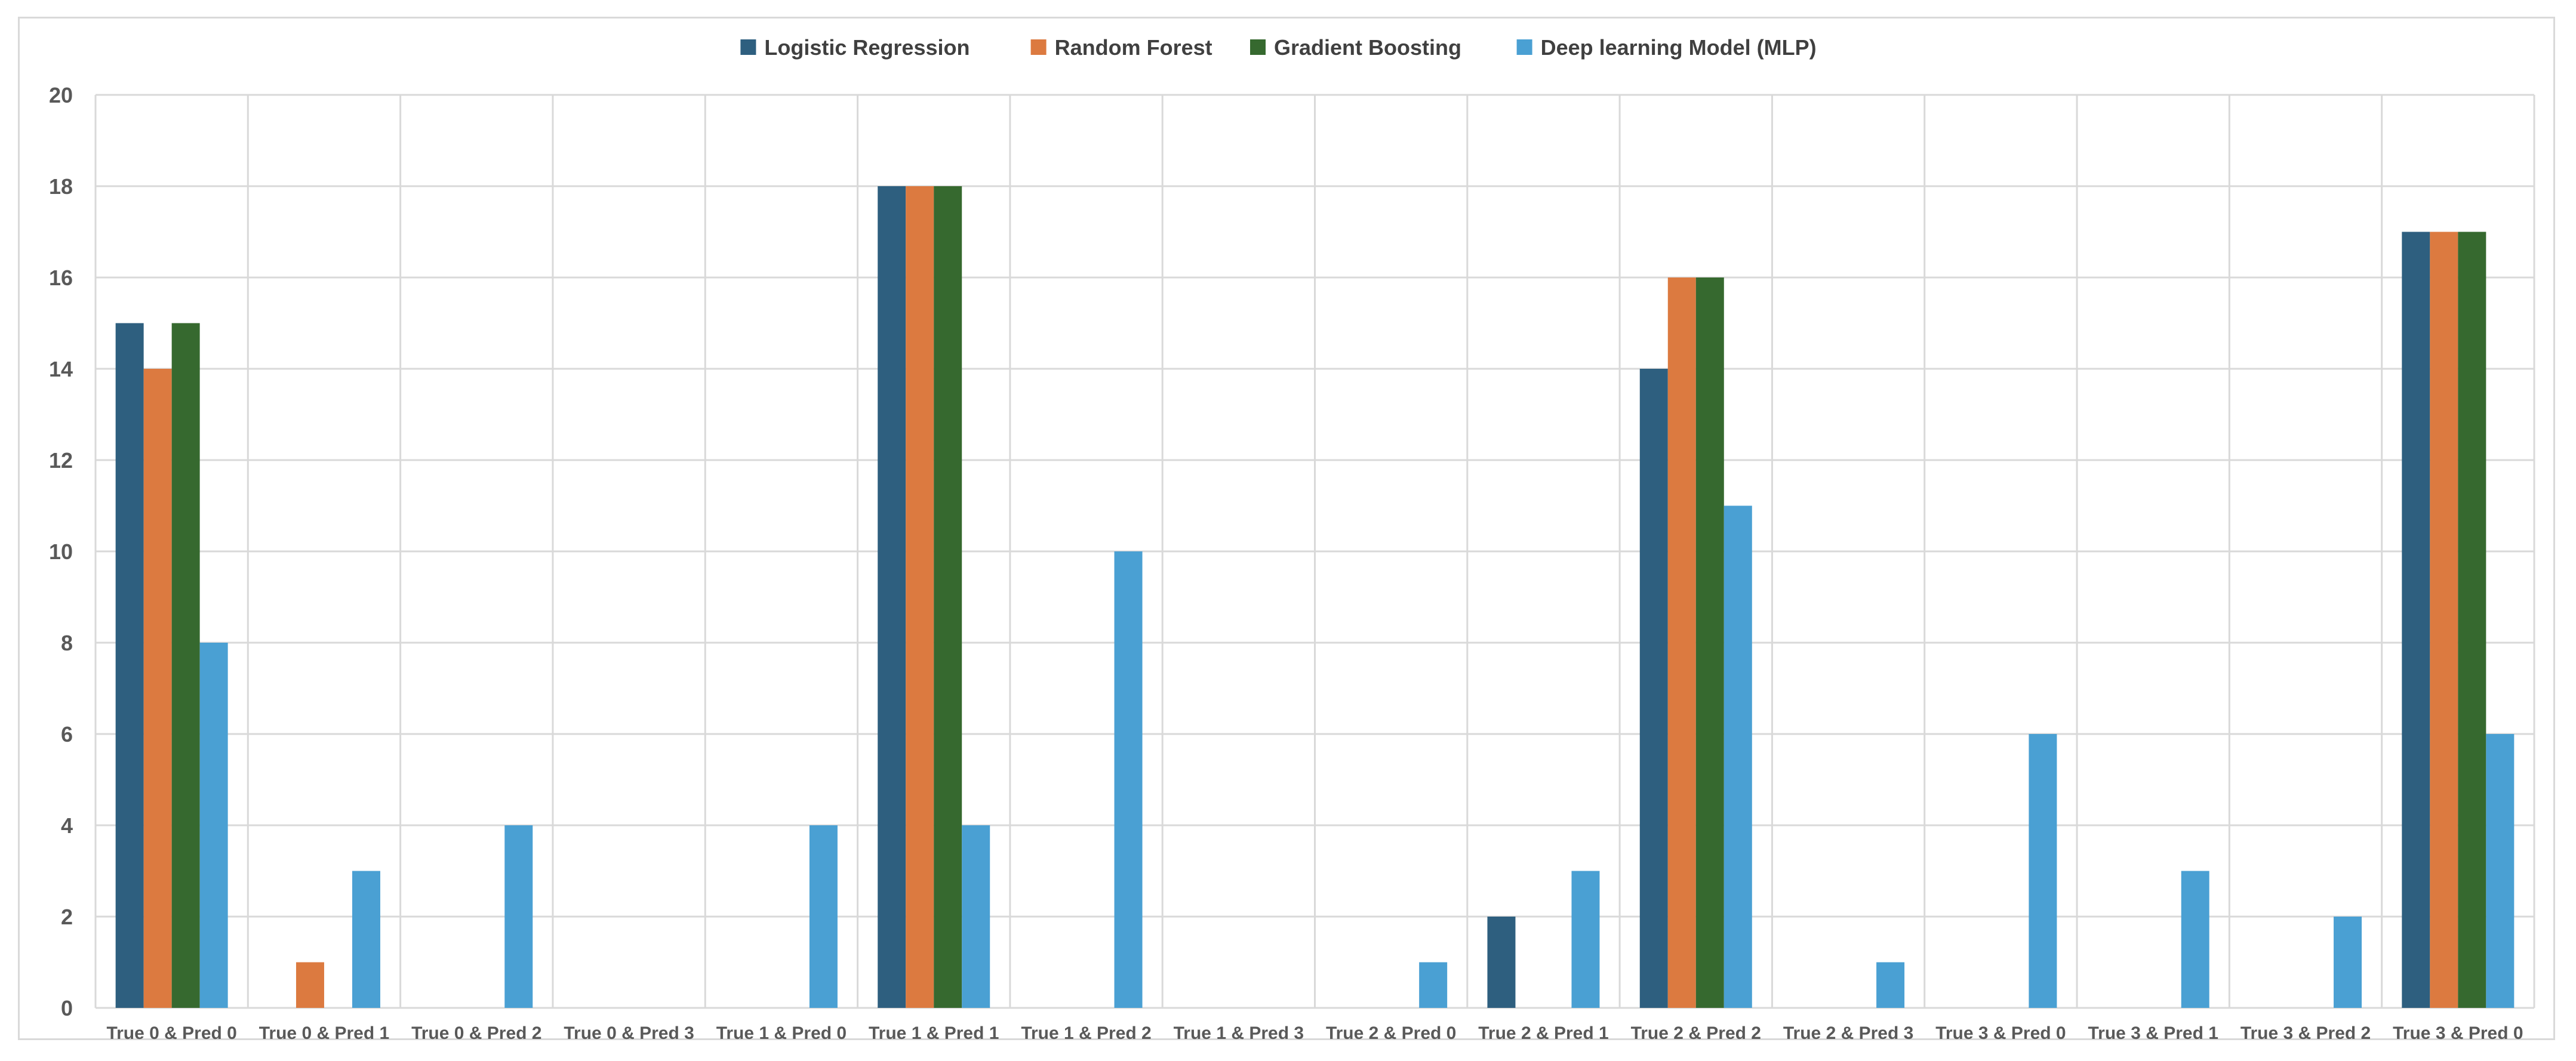  I want to click on legend-label: Random Forest, so click(1133, 47).